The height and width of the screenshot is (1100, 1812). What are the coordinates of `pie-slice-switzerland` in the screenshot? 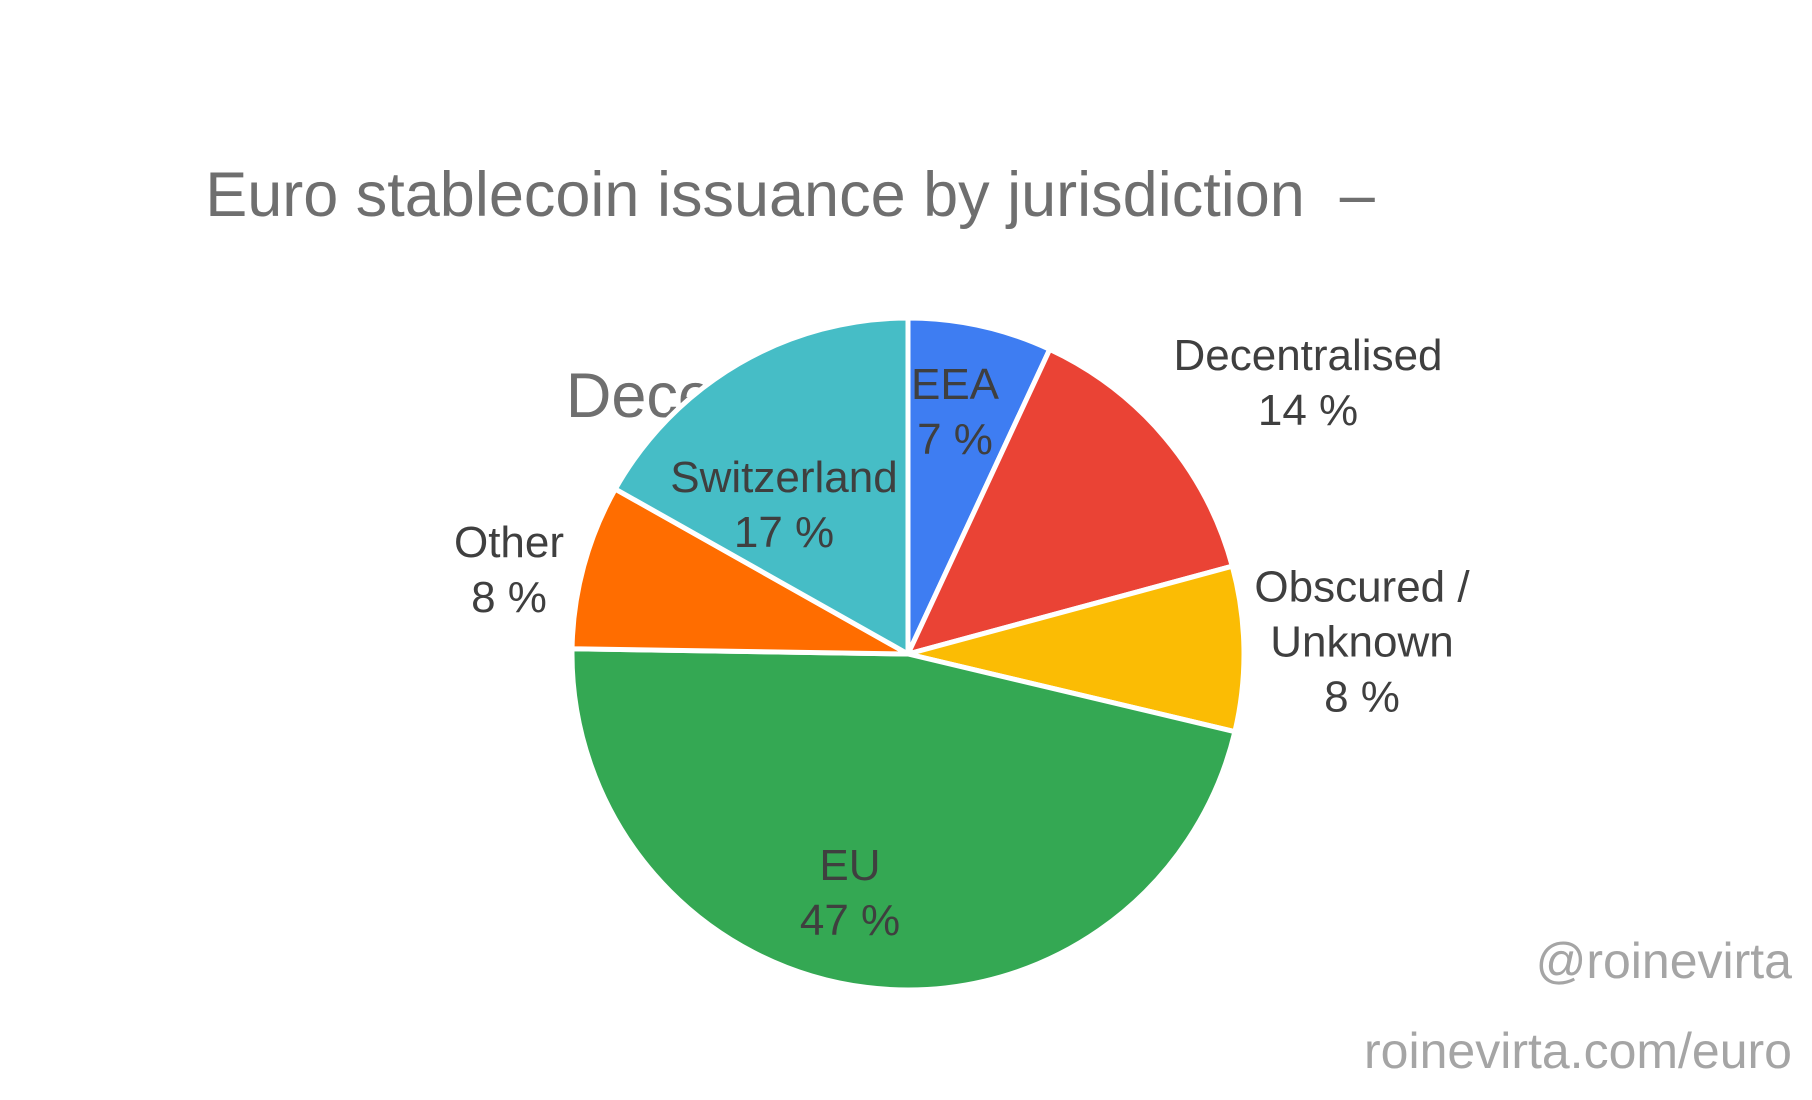 It's located at (761, 486).